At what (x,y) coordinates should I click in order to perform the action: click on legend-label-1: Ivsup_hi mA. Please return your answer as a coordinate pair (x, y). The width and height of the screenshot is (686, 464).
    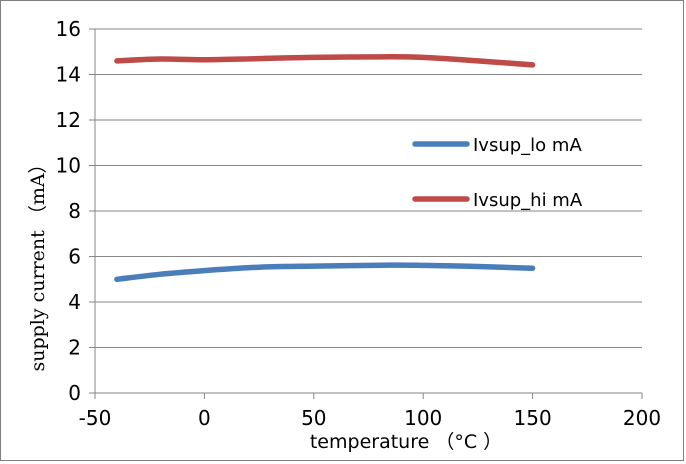
    Looking at the image, I should click on (528, 200).